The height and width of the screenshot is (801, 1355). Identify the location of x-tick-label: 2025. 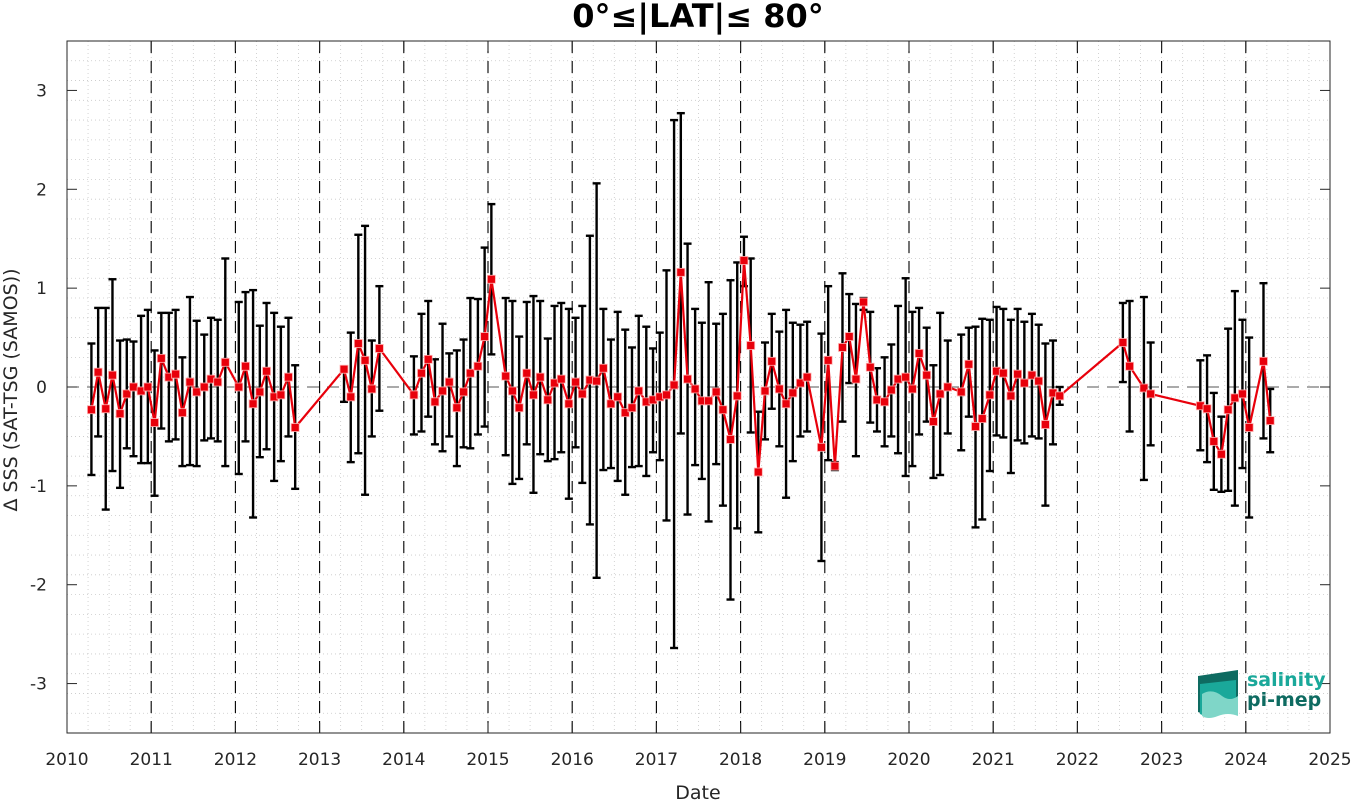
(1329, 760).